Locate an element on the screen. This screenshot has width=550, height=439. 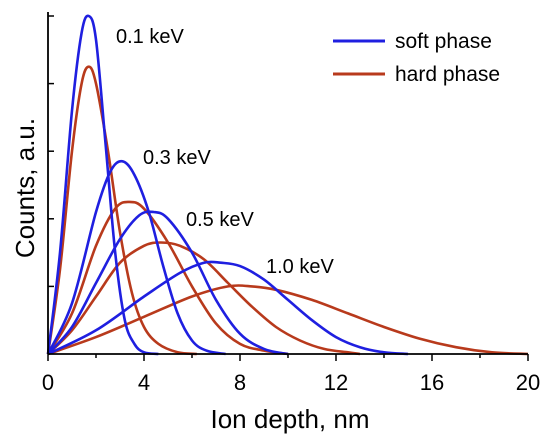
x-tick-label-0: 0 is located at coordinates (48, 382).